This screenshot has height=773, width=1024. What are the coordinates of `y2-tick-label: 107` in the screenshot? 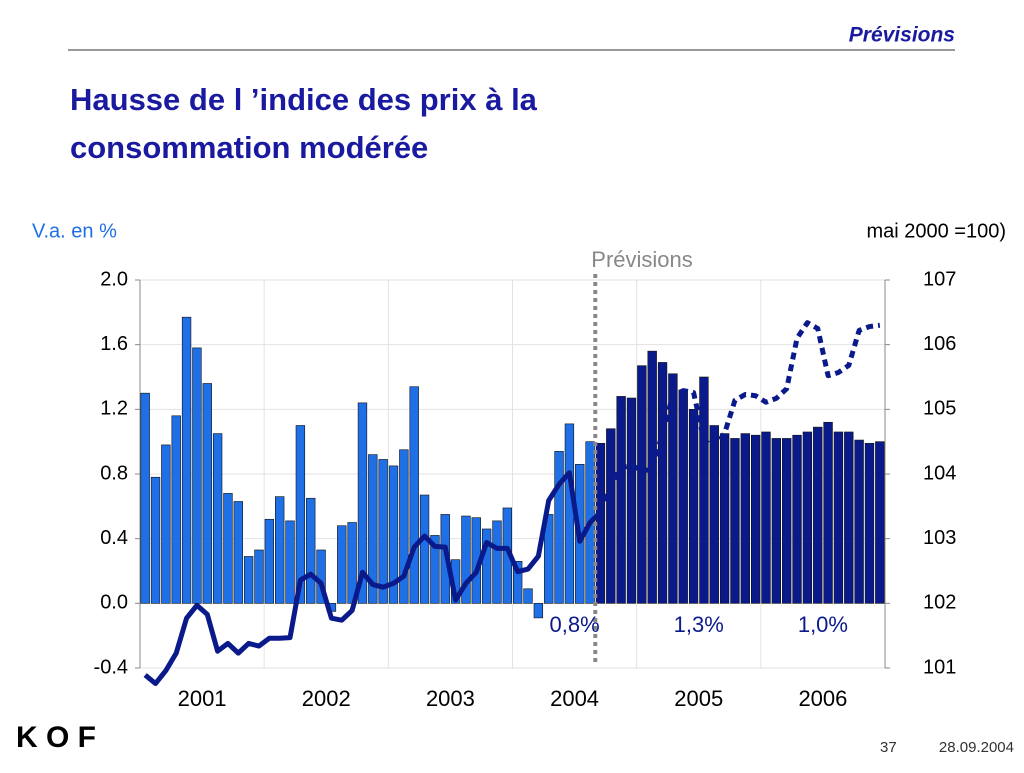 It's located at (939, 279).